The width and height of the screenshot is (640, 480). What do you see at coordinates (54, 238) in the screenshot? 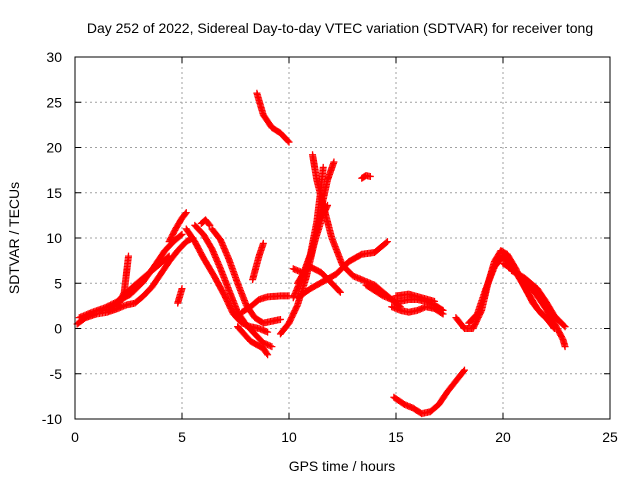
I see `y-tick-label: 10` at bounding box center [54, 238].